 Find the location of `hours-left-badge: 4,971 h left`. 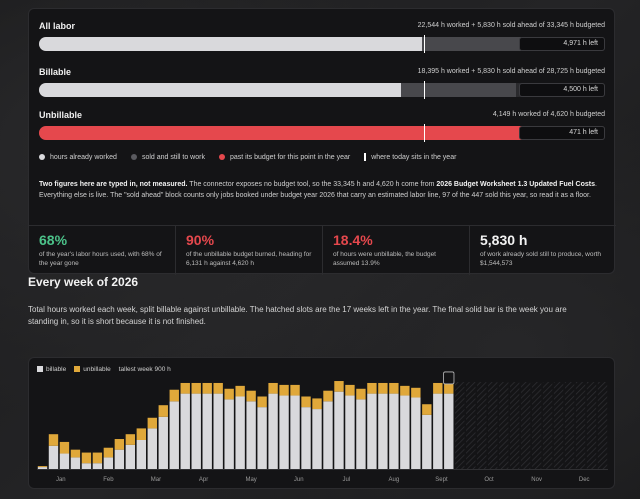

hours-left-badge: 4,971 h left is located at coordinates (562, 44).